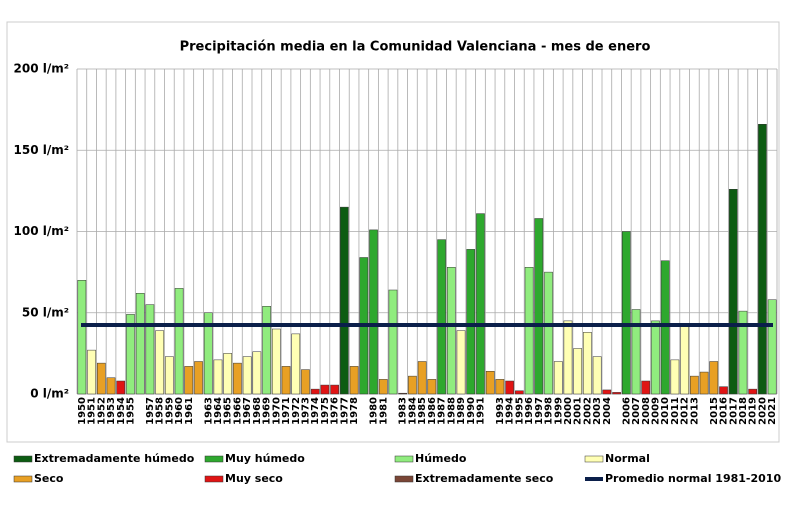 The width and height of the screenshot is (786, 532). I want to click on y-tick-label: 200 l/m², so click(41, 69).